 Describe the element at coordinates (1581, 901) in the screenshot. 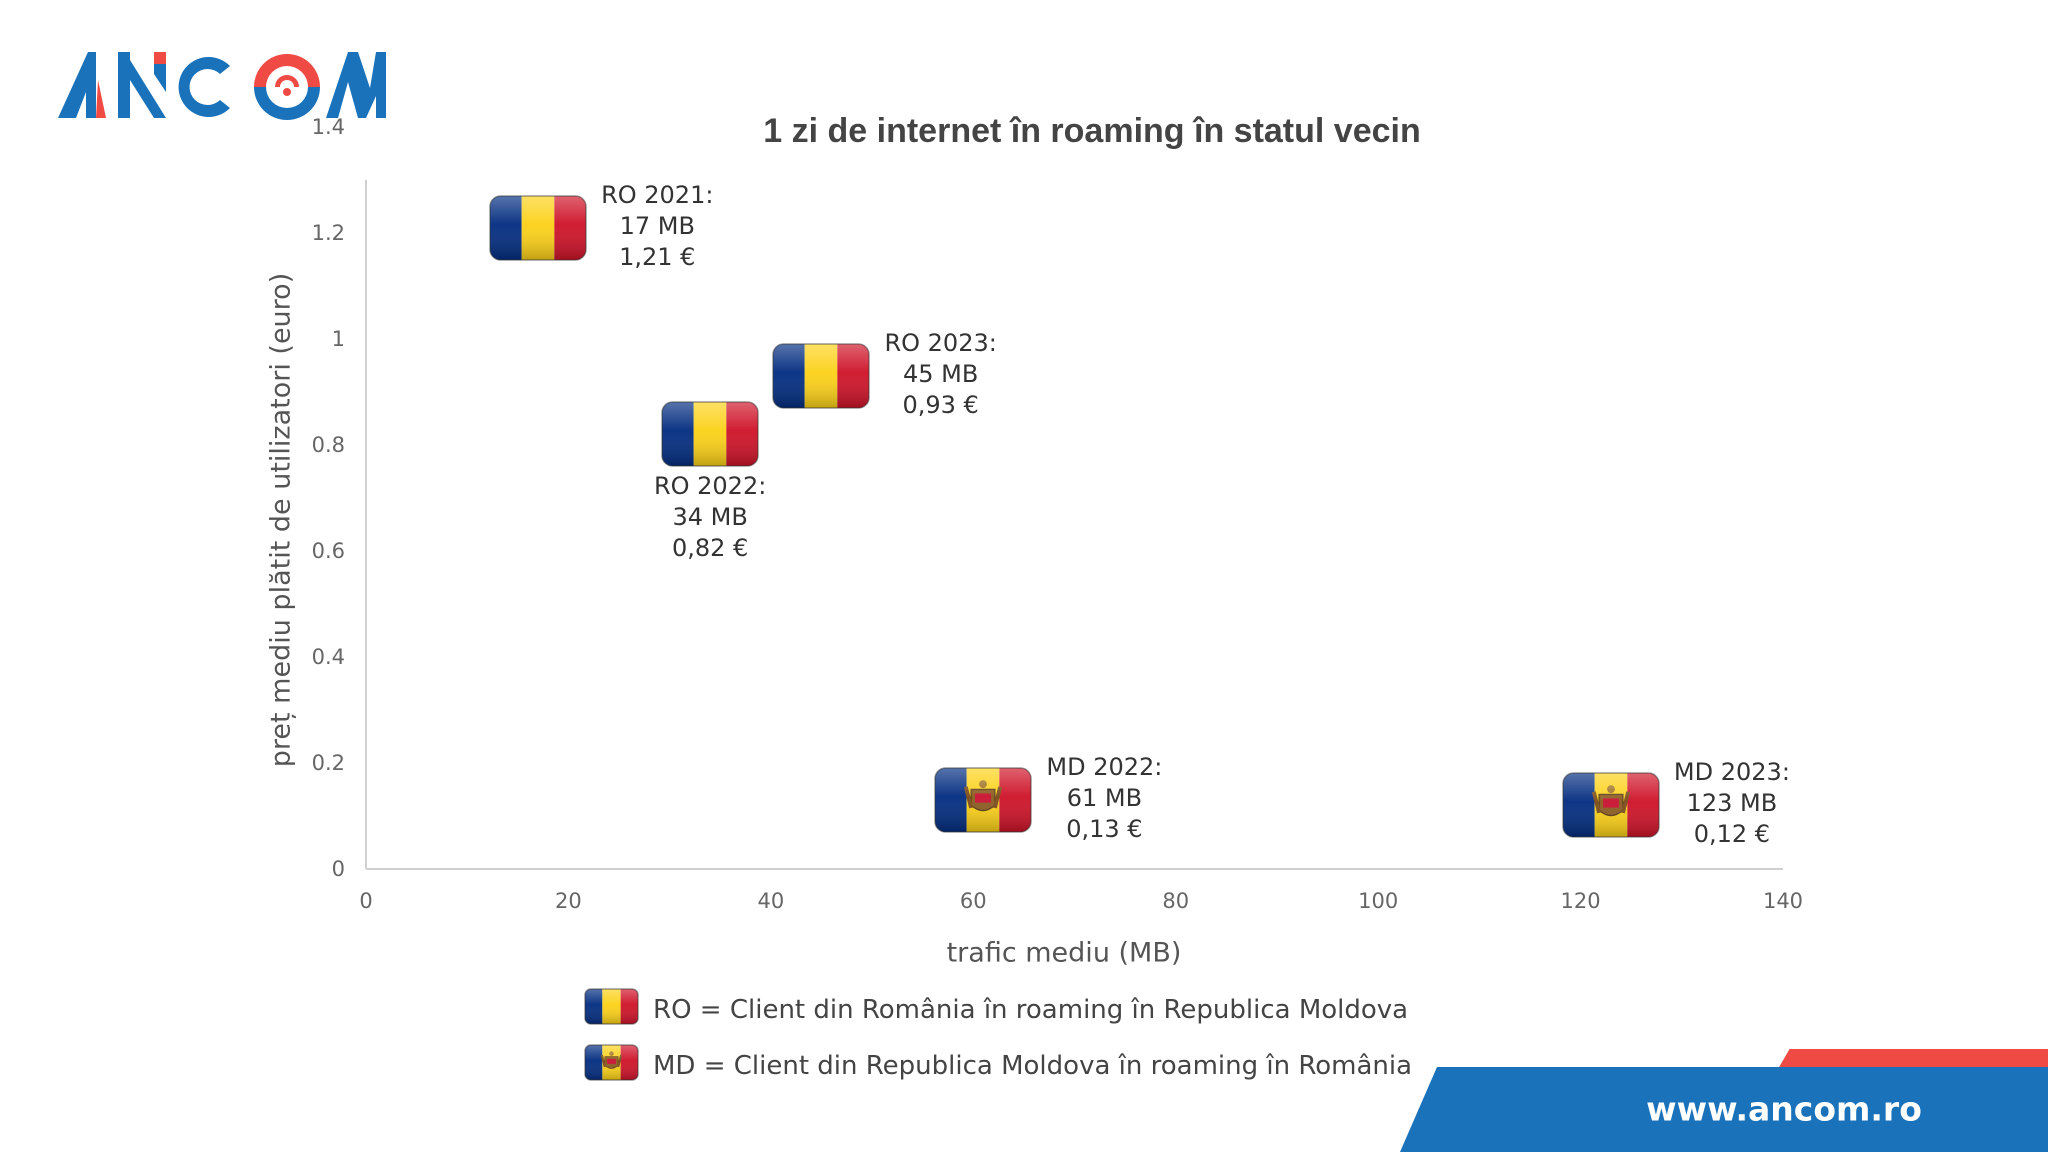

I see `x-tick-label: 120` at that location.